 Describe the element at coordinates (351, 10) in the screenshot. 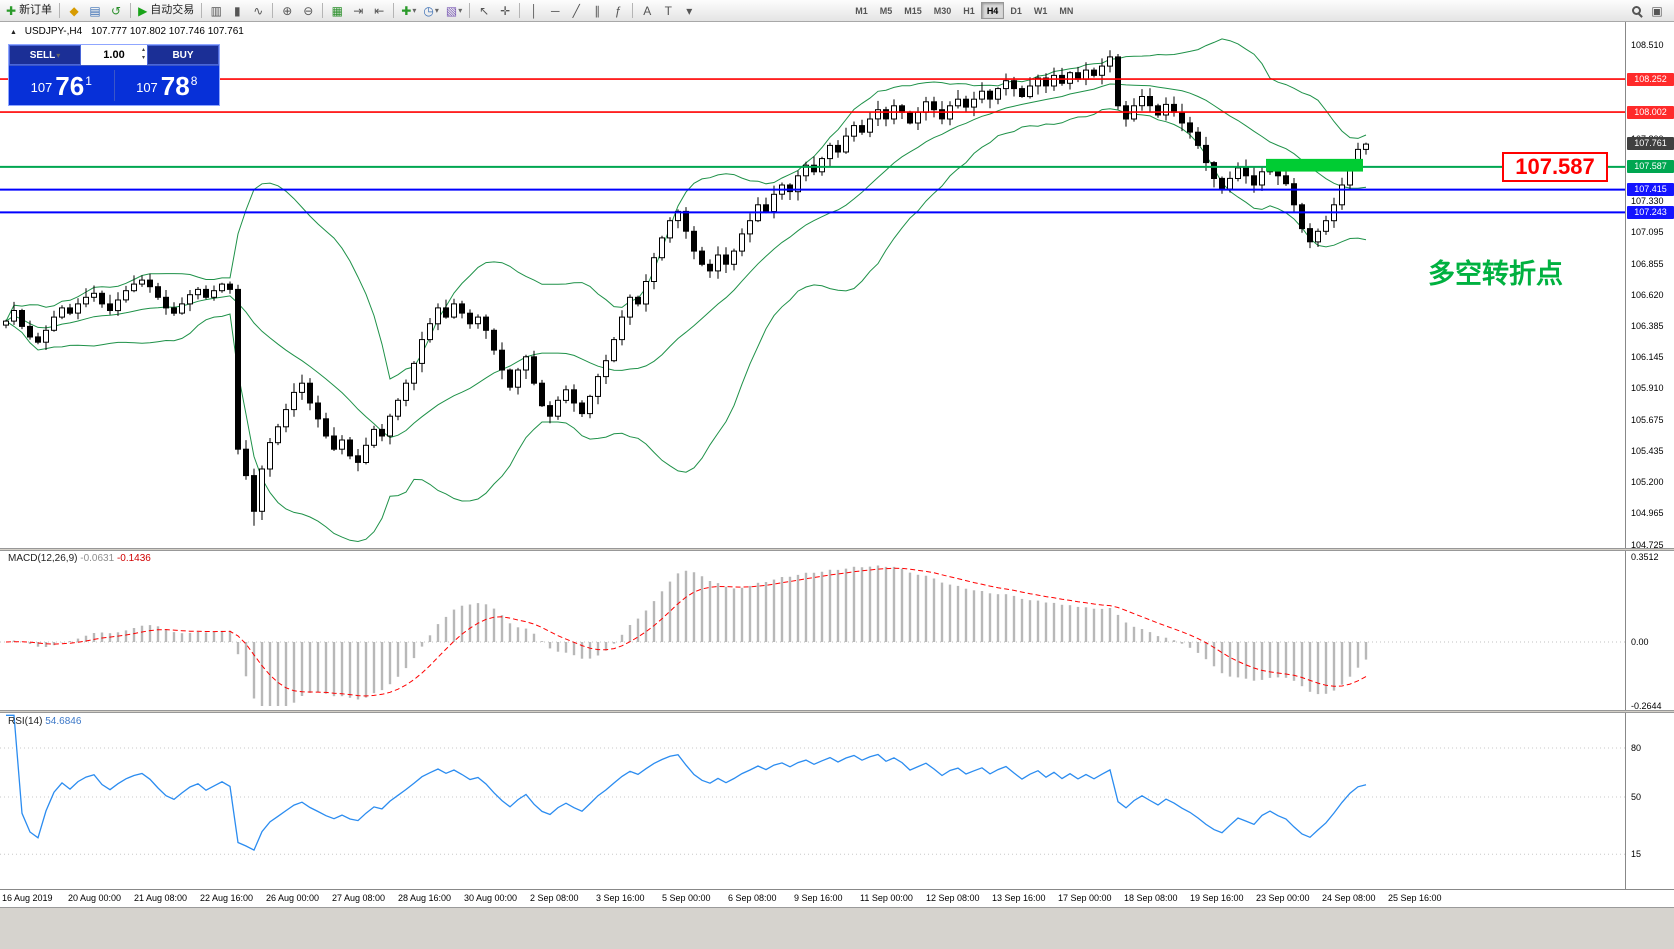

I see `toolbar-left-group: ✚ 新订单 ◆ ▤ ↺ ▶ 自动交易 ▥ ▮ ∿ ⊕ ⊖ ▦ ⇥ ⇤ ✚ ▾ ◷ ▾ ▧ ▾ ↖ ✛ │ ─ ╱ ∥ ƒ A T ▾` at that location.